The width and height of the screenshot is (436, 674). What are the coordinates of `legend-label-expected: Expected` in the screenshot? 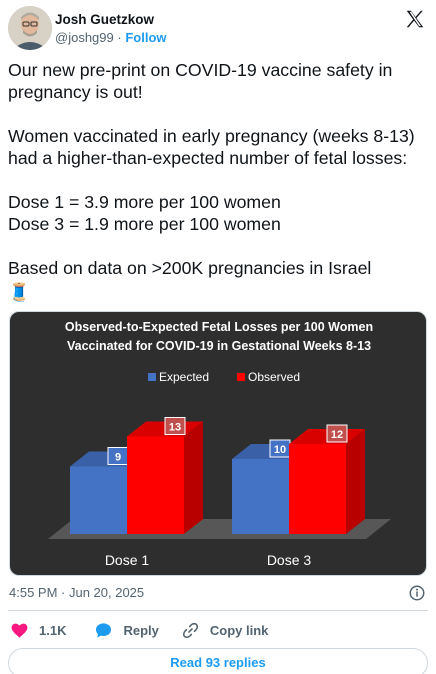 It's located at (184, 377).